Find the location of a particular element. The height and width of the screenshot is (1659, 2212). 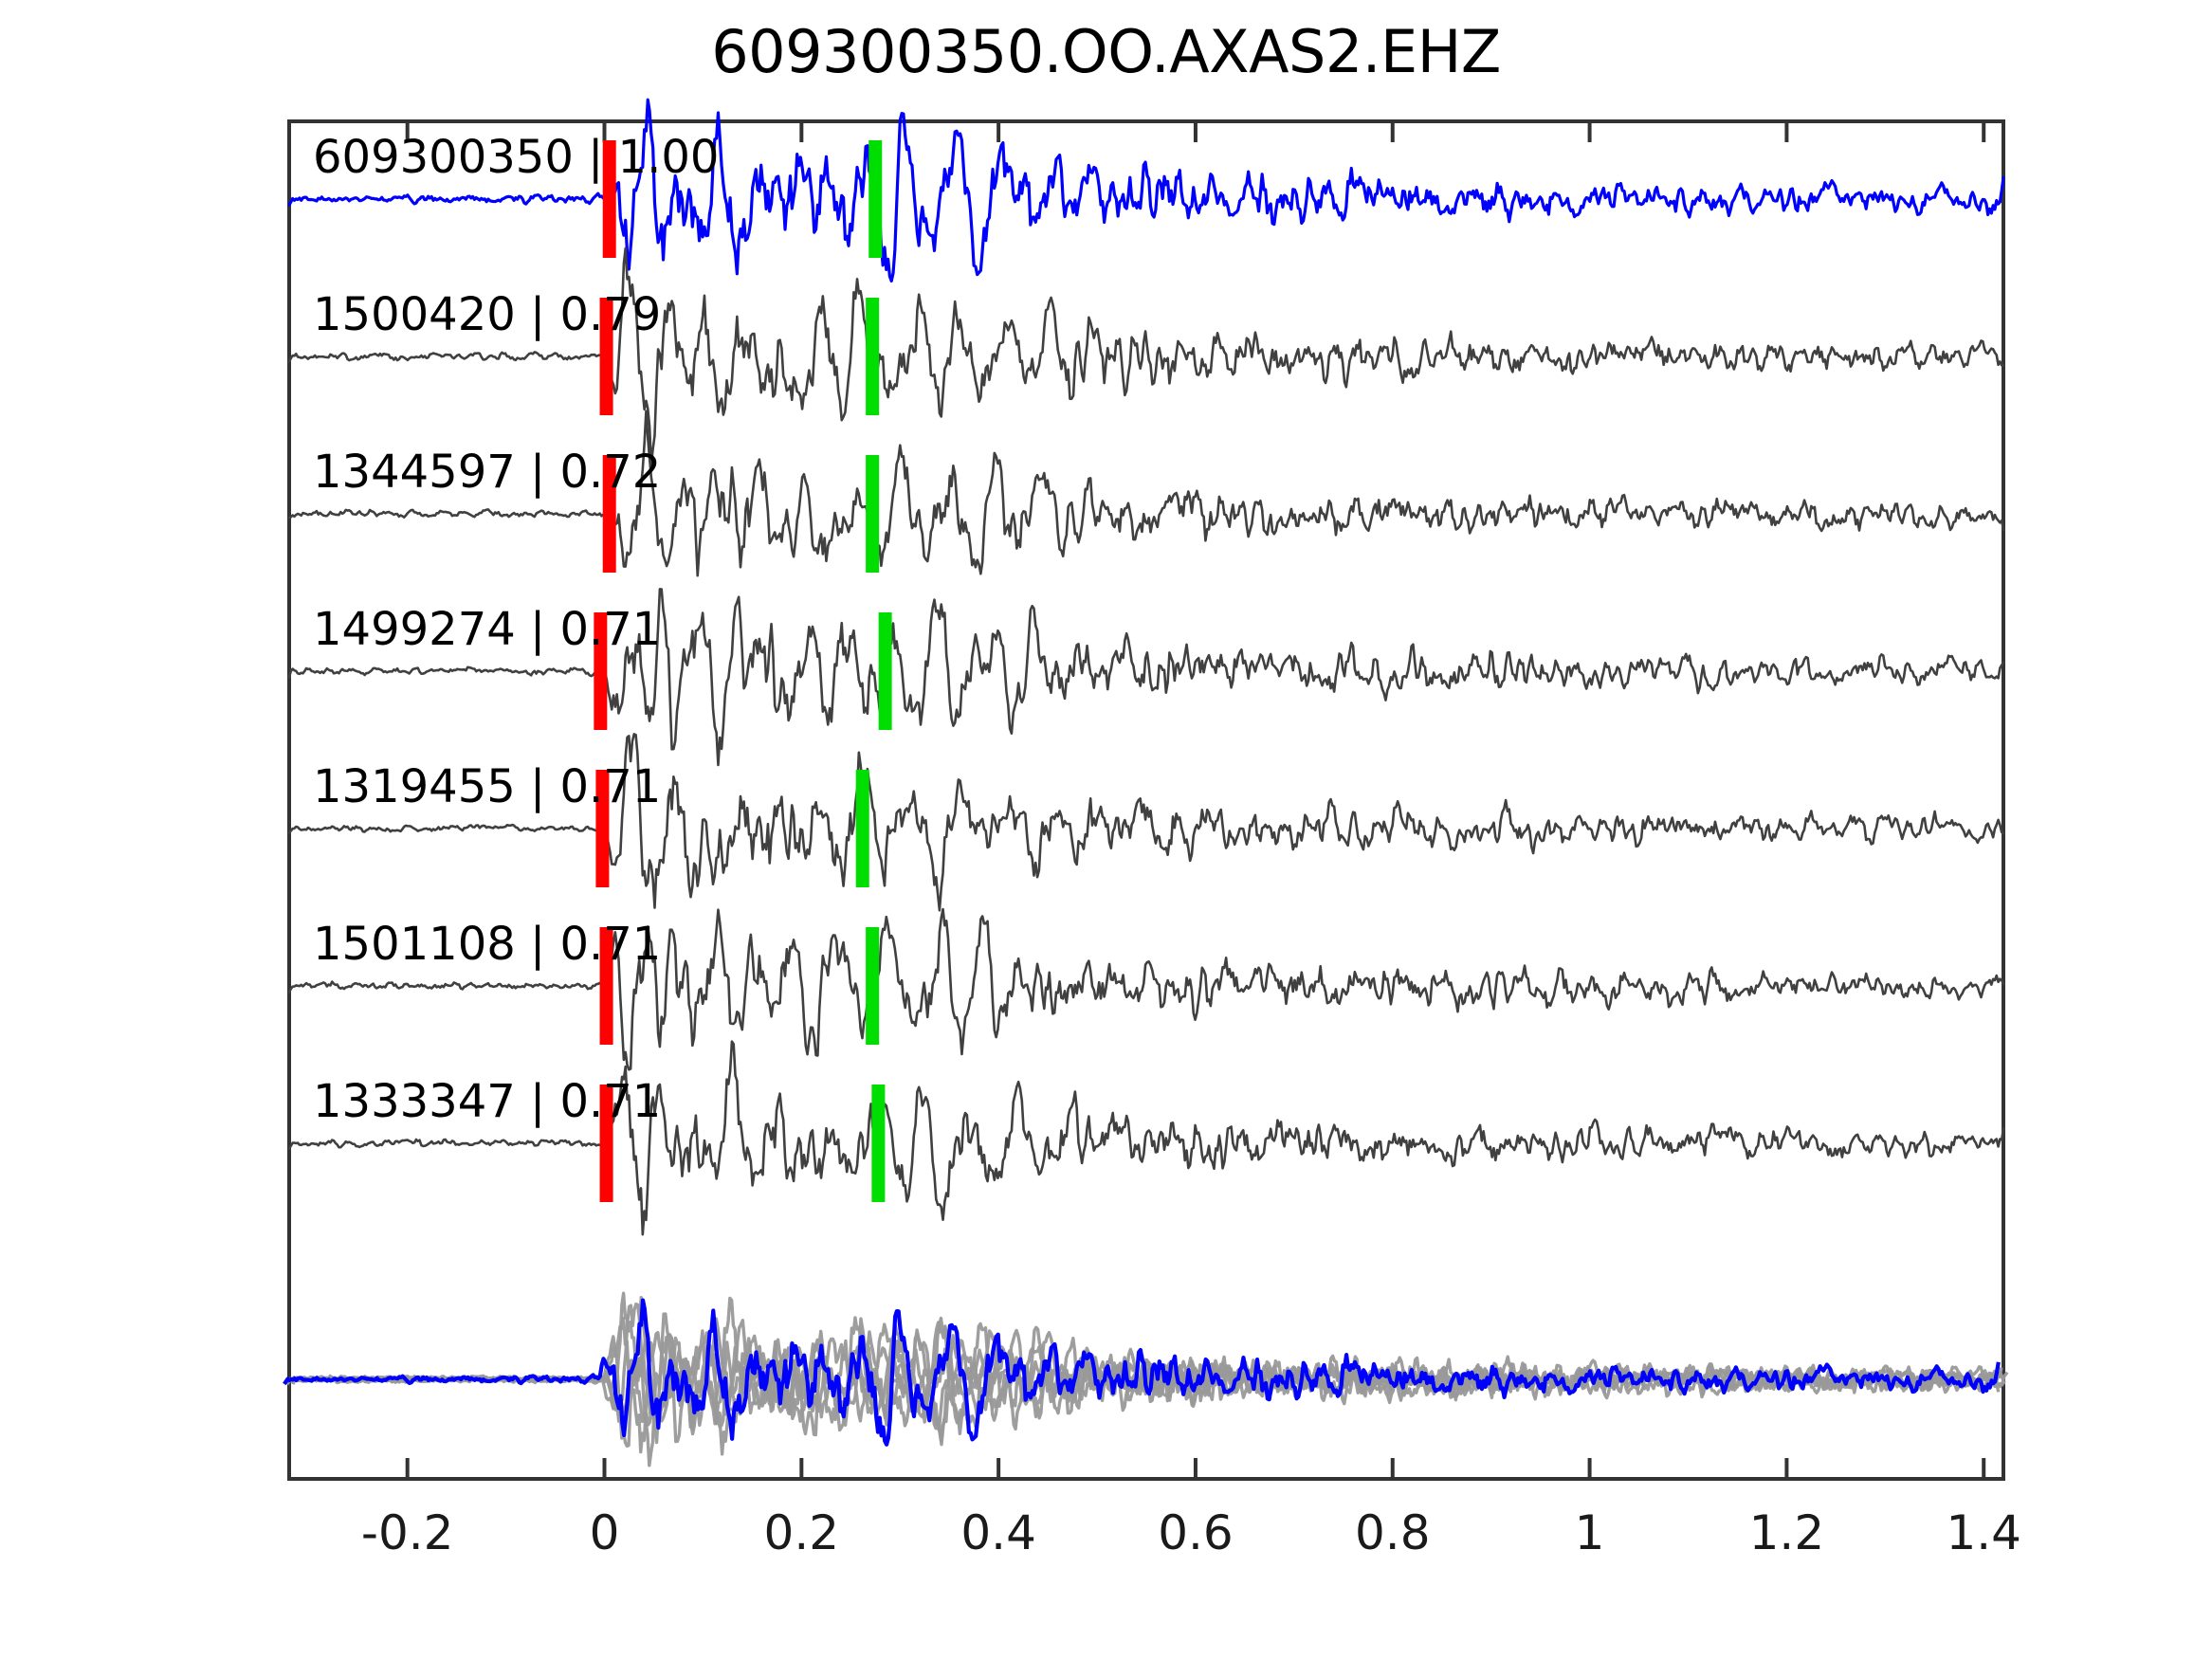

x-axis-tick-label: -0.2 is located at coordinates (407, 1532).